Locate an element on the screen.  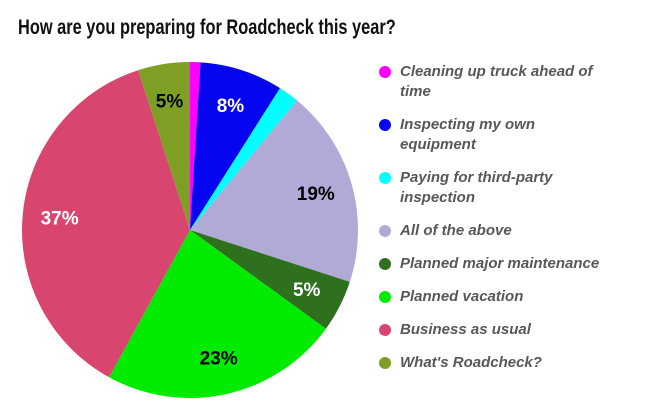
legend-item-7: What's Roadcheck? is located at coordinates (504, 363).